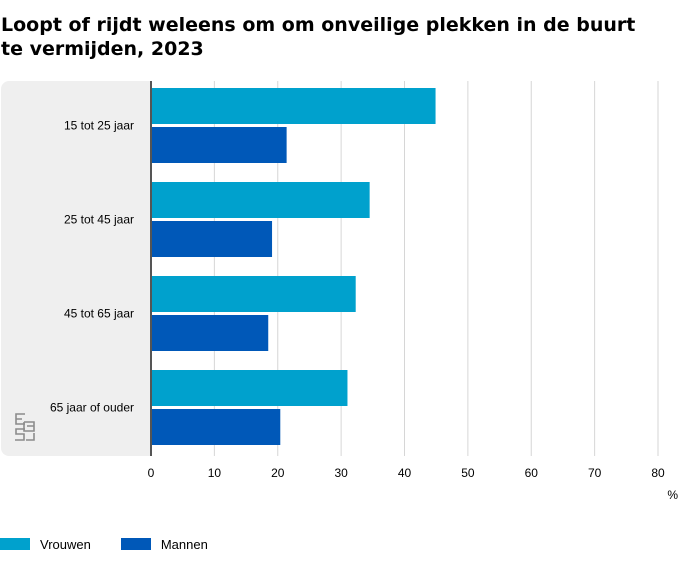 This screenshot has width=682, height=564. What do you see at coordinates (92, 408) in the screenshot?
I see `category-label: 65 jaar of ouder` at bounding box center [92, 408].